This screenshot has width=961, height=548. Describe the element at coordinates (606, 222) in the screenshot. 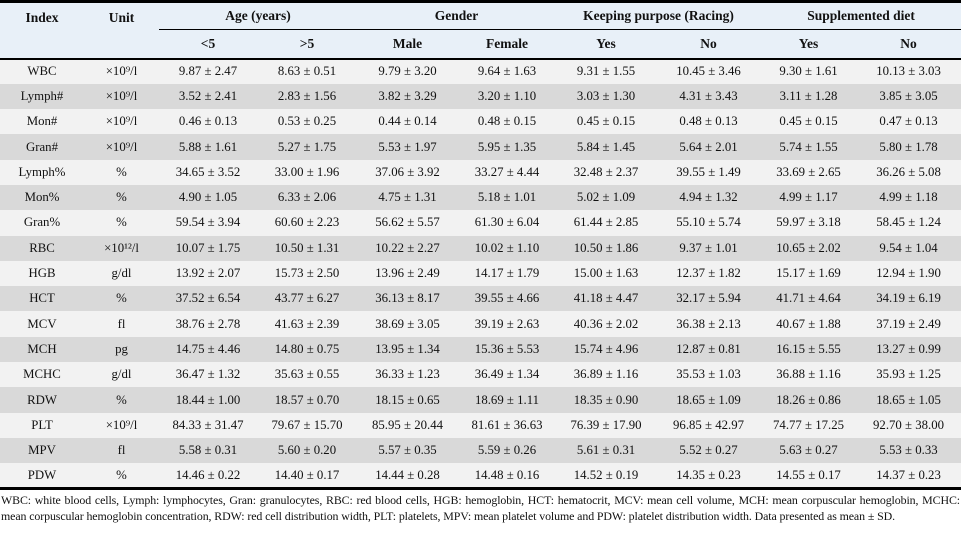

I see `value-cell: 61.44 ± 2.85` at that location.